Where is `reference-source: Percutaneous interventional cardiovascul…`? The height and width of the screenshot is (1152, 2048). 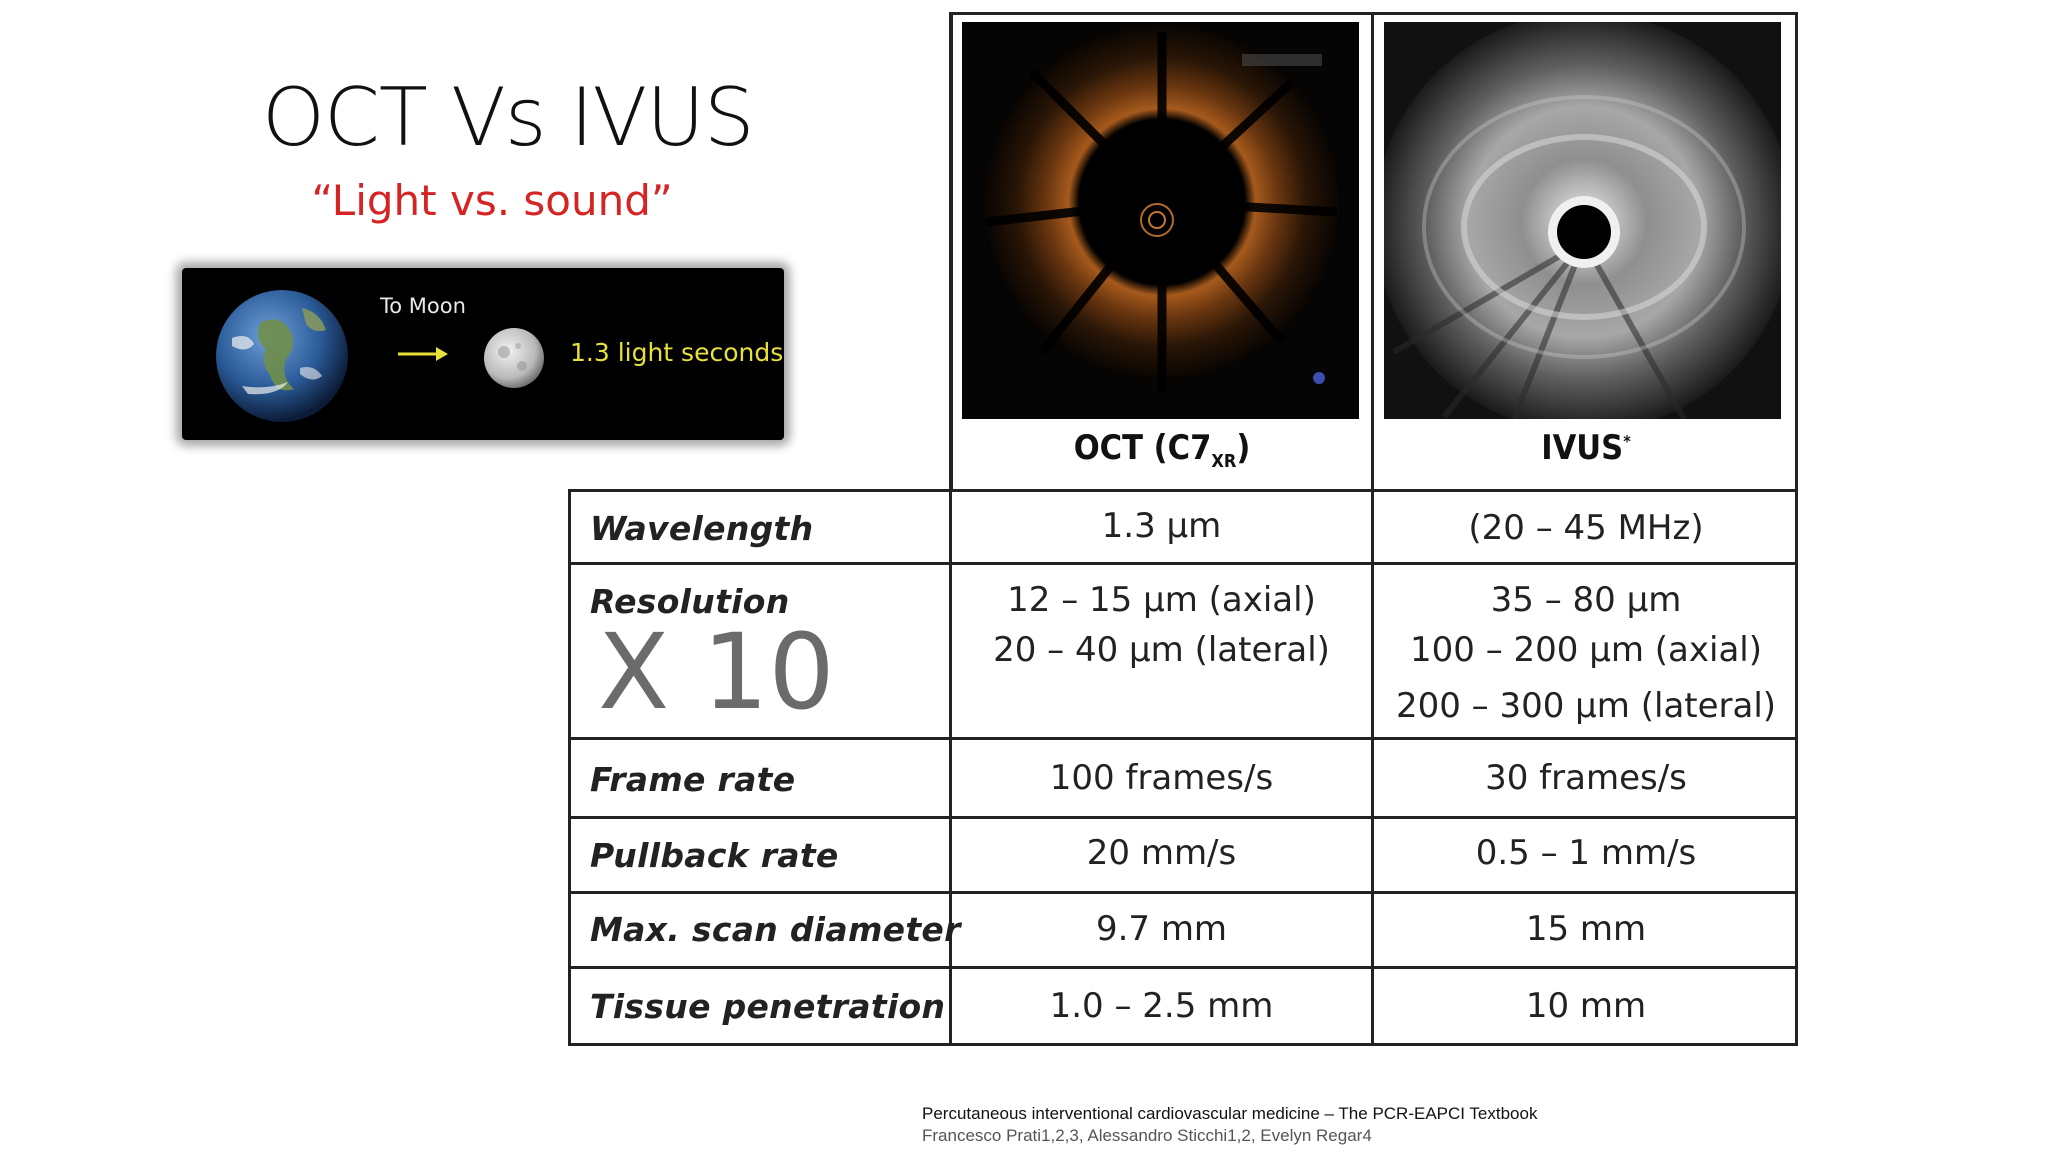 reference-source: Percutaneous interventional cardiovascul… is located at coordinates (1230, 1113).